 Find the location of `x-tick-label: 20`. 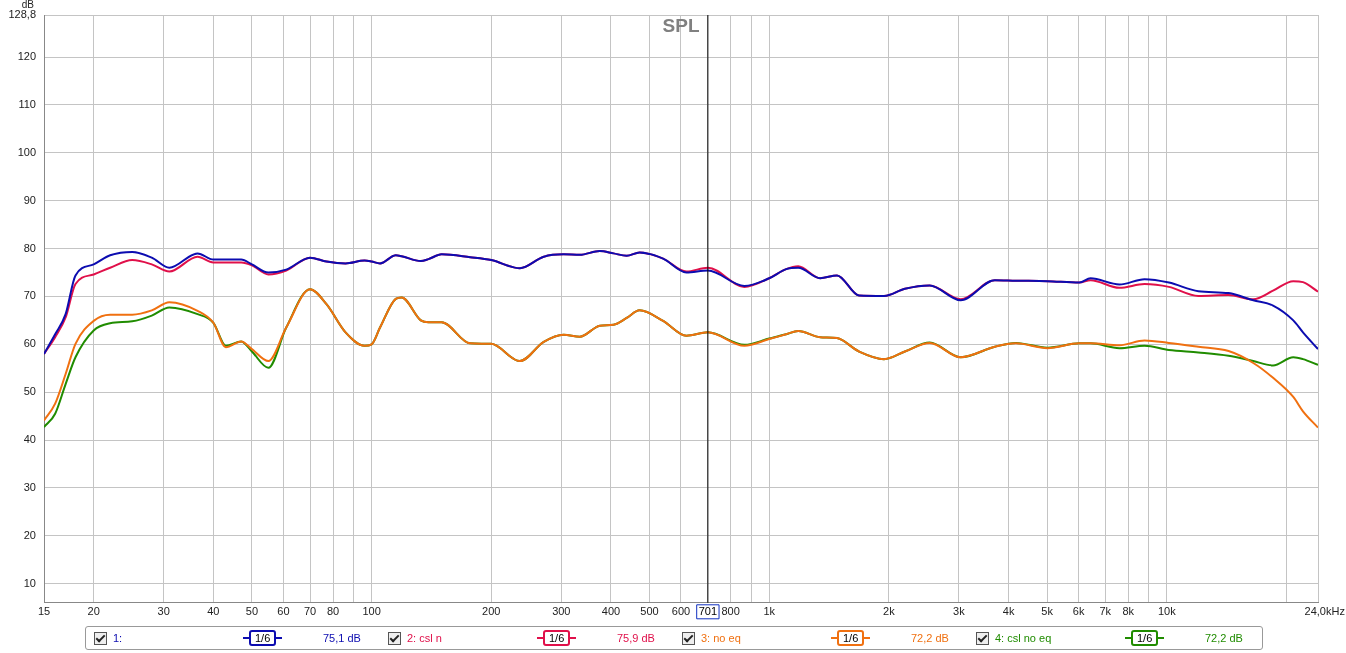

x-tick-label: 20 is located at coordinates (93, 611).